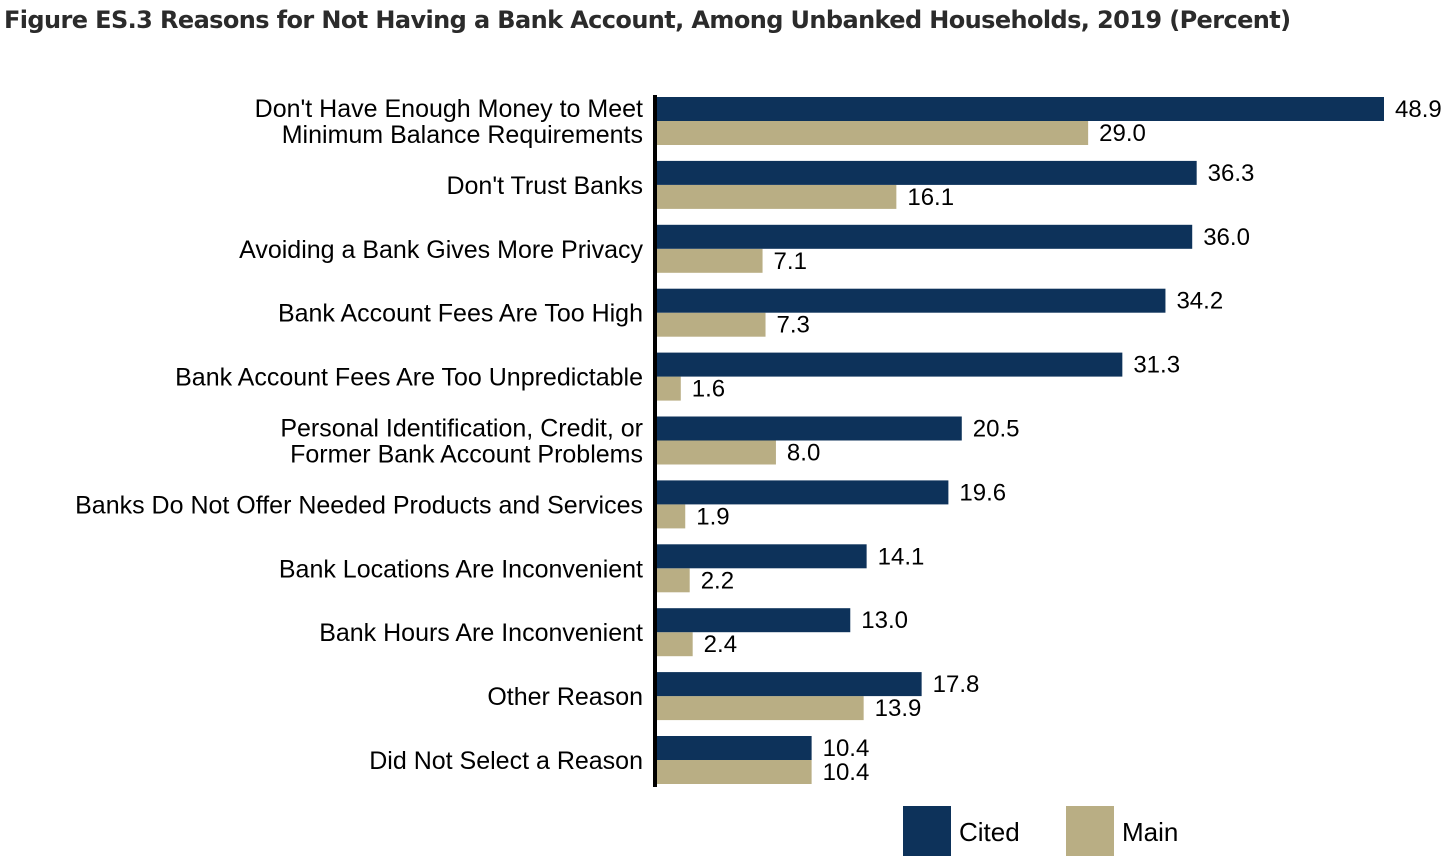  I want to click on value-label-cited-8: 13.0, so click(884, 620).